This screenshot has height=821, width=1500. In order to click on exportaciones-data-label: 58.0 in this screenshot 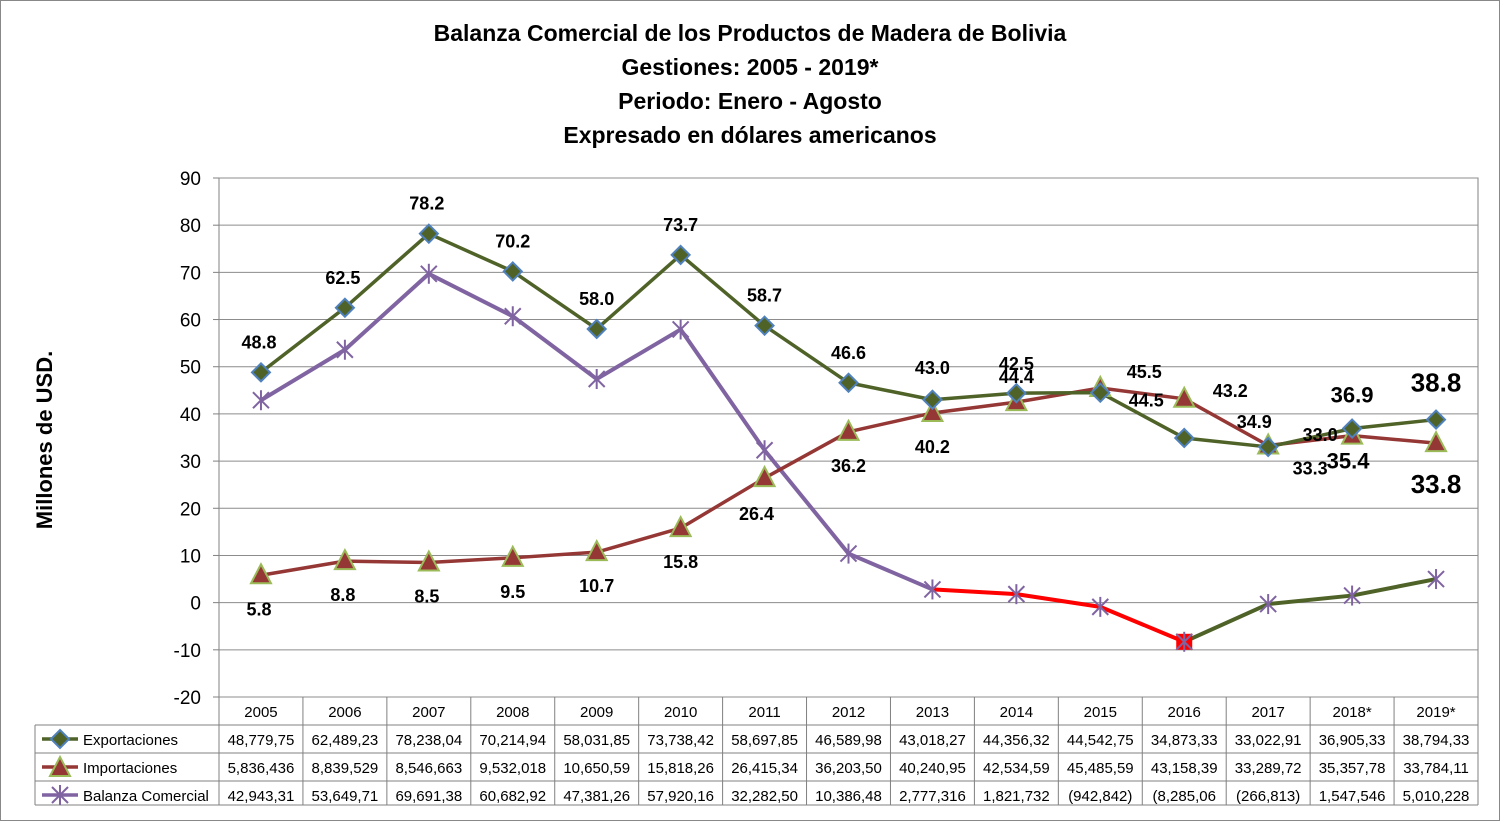, I will do `click(596, 299)`.